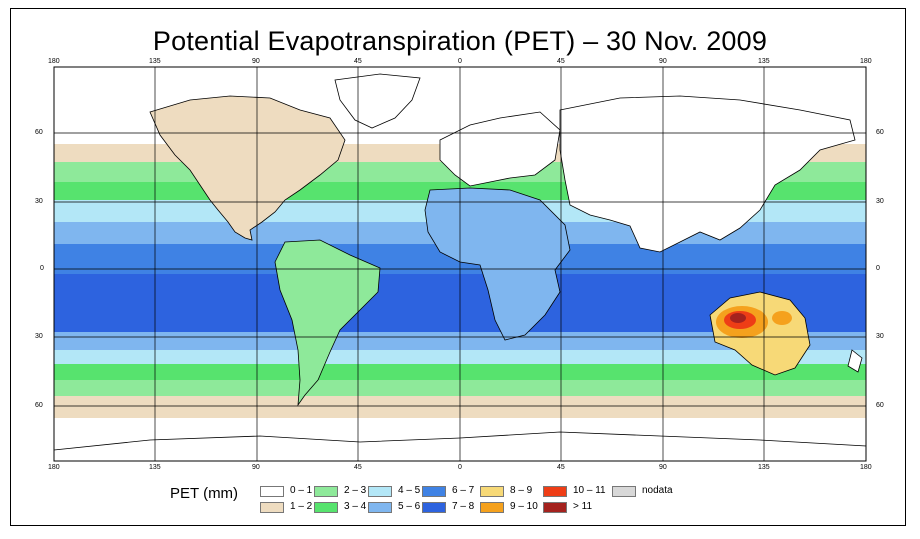 The width and height of the screenshot is (920, 539). What do you see at coordinates (377, 101) in the screenshot?
I see `land-greenland` at bounding box center [377, 101].